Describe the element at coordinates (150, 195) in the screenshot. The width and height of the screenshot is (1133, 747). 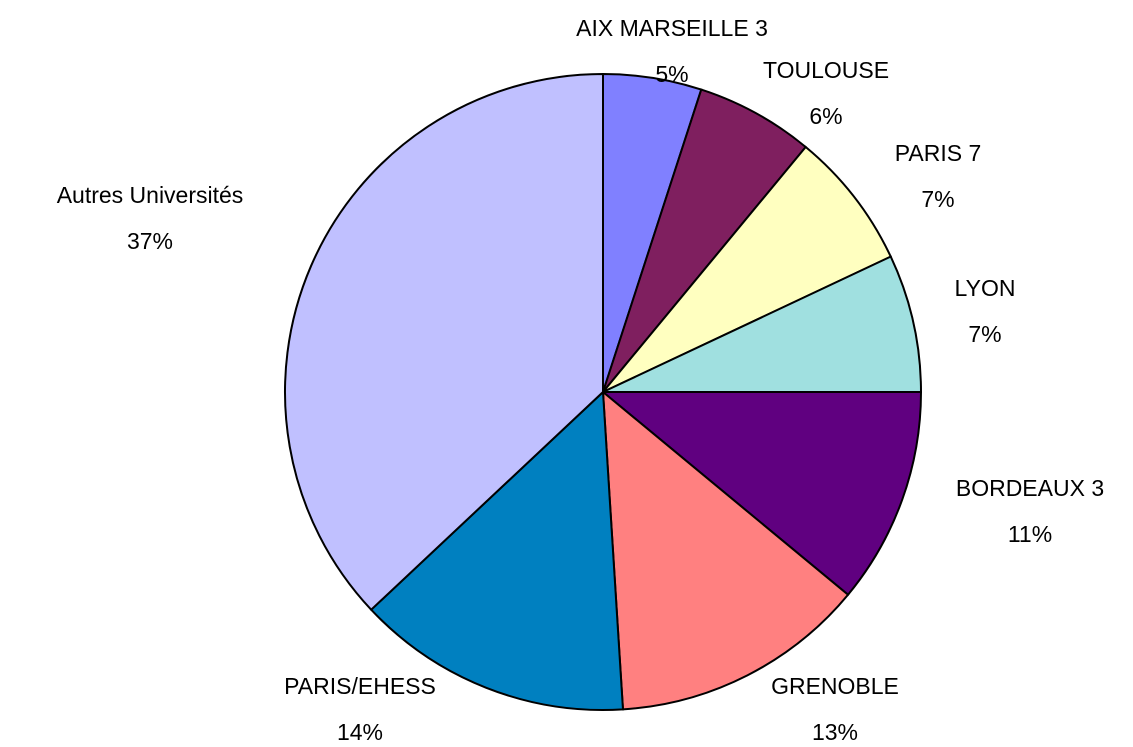
I see `slice-label: Autres Universités` at that location.